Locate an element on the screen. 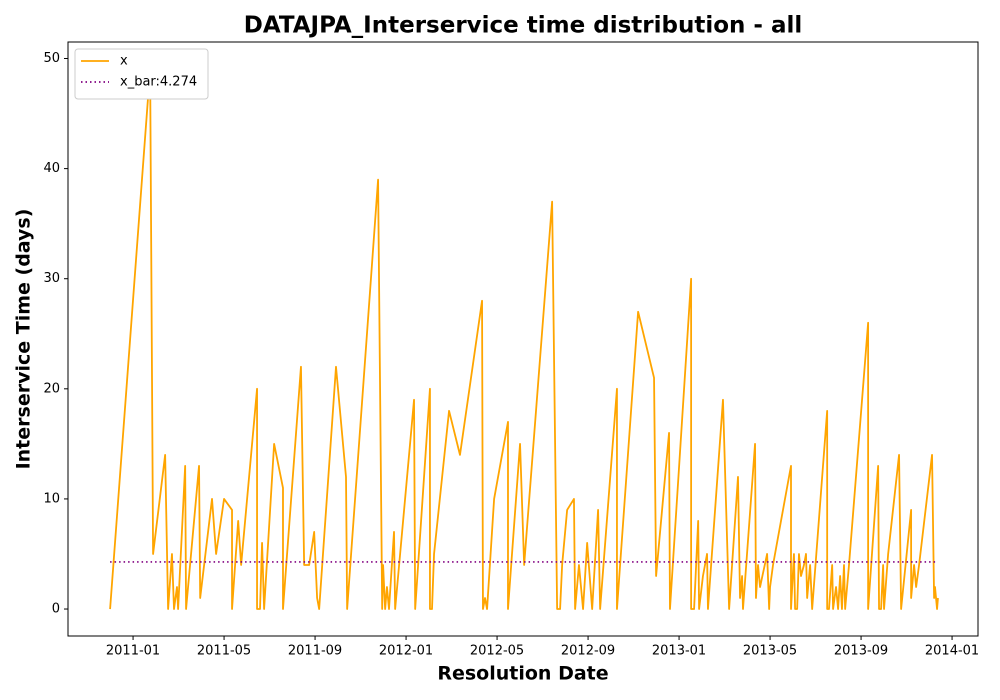  x-tick-label: 2012-05 is located at coordinates (497, 651).